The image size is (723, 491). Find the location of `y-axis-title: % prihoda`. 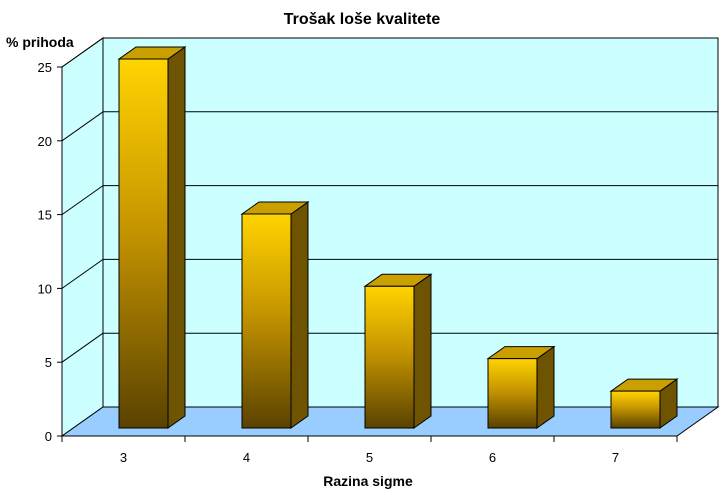

y-axis-title: % prihoda is located at coordinates (40, 42).